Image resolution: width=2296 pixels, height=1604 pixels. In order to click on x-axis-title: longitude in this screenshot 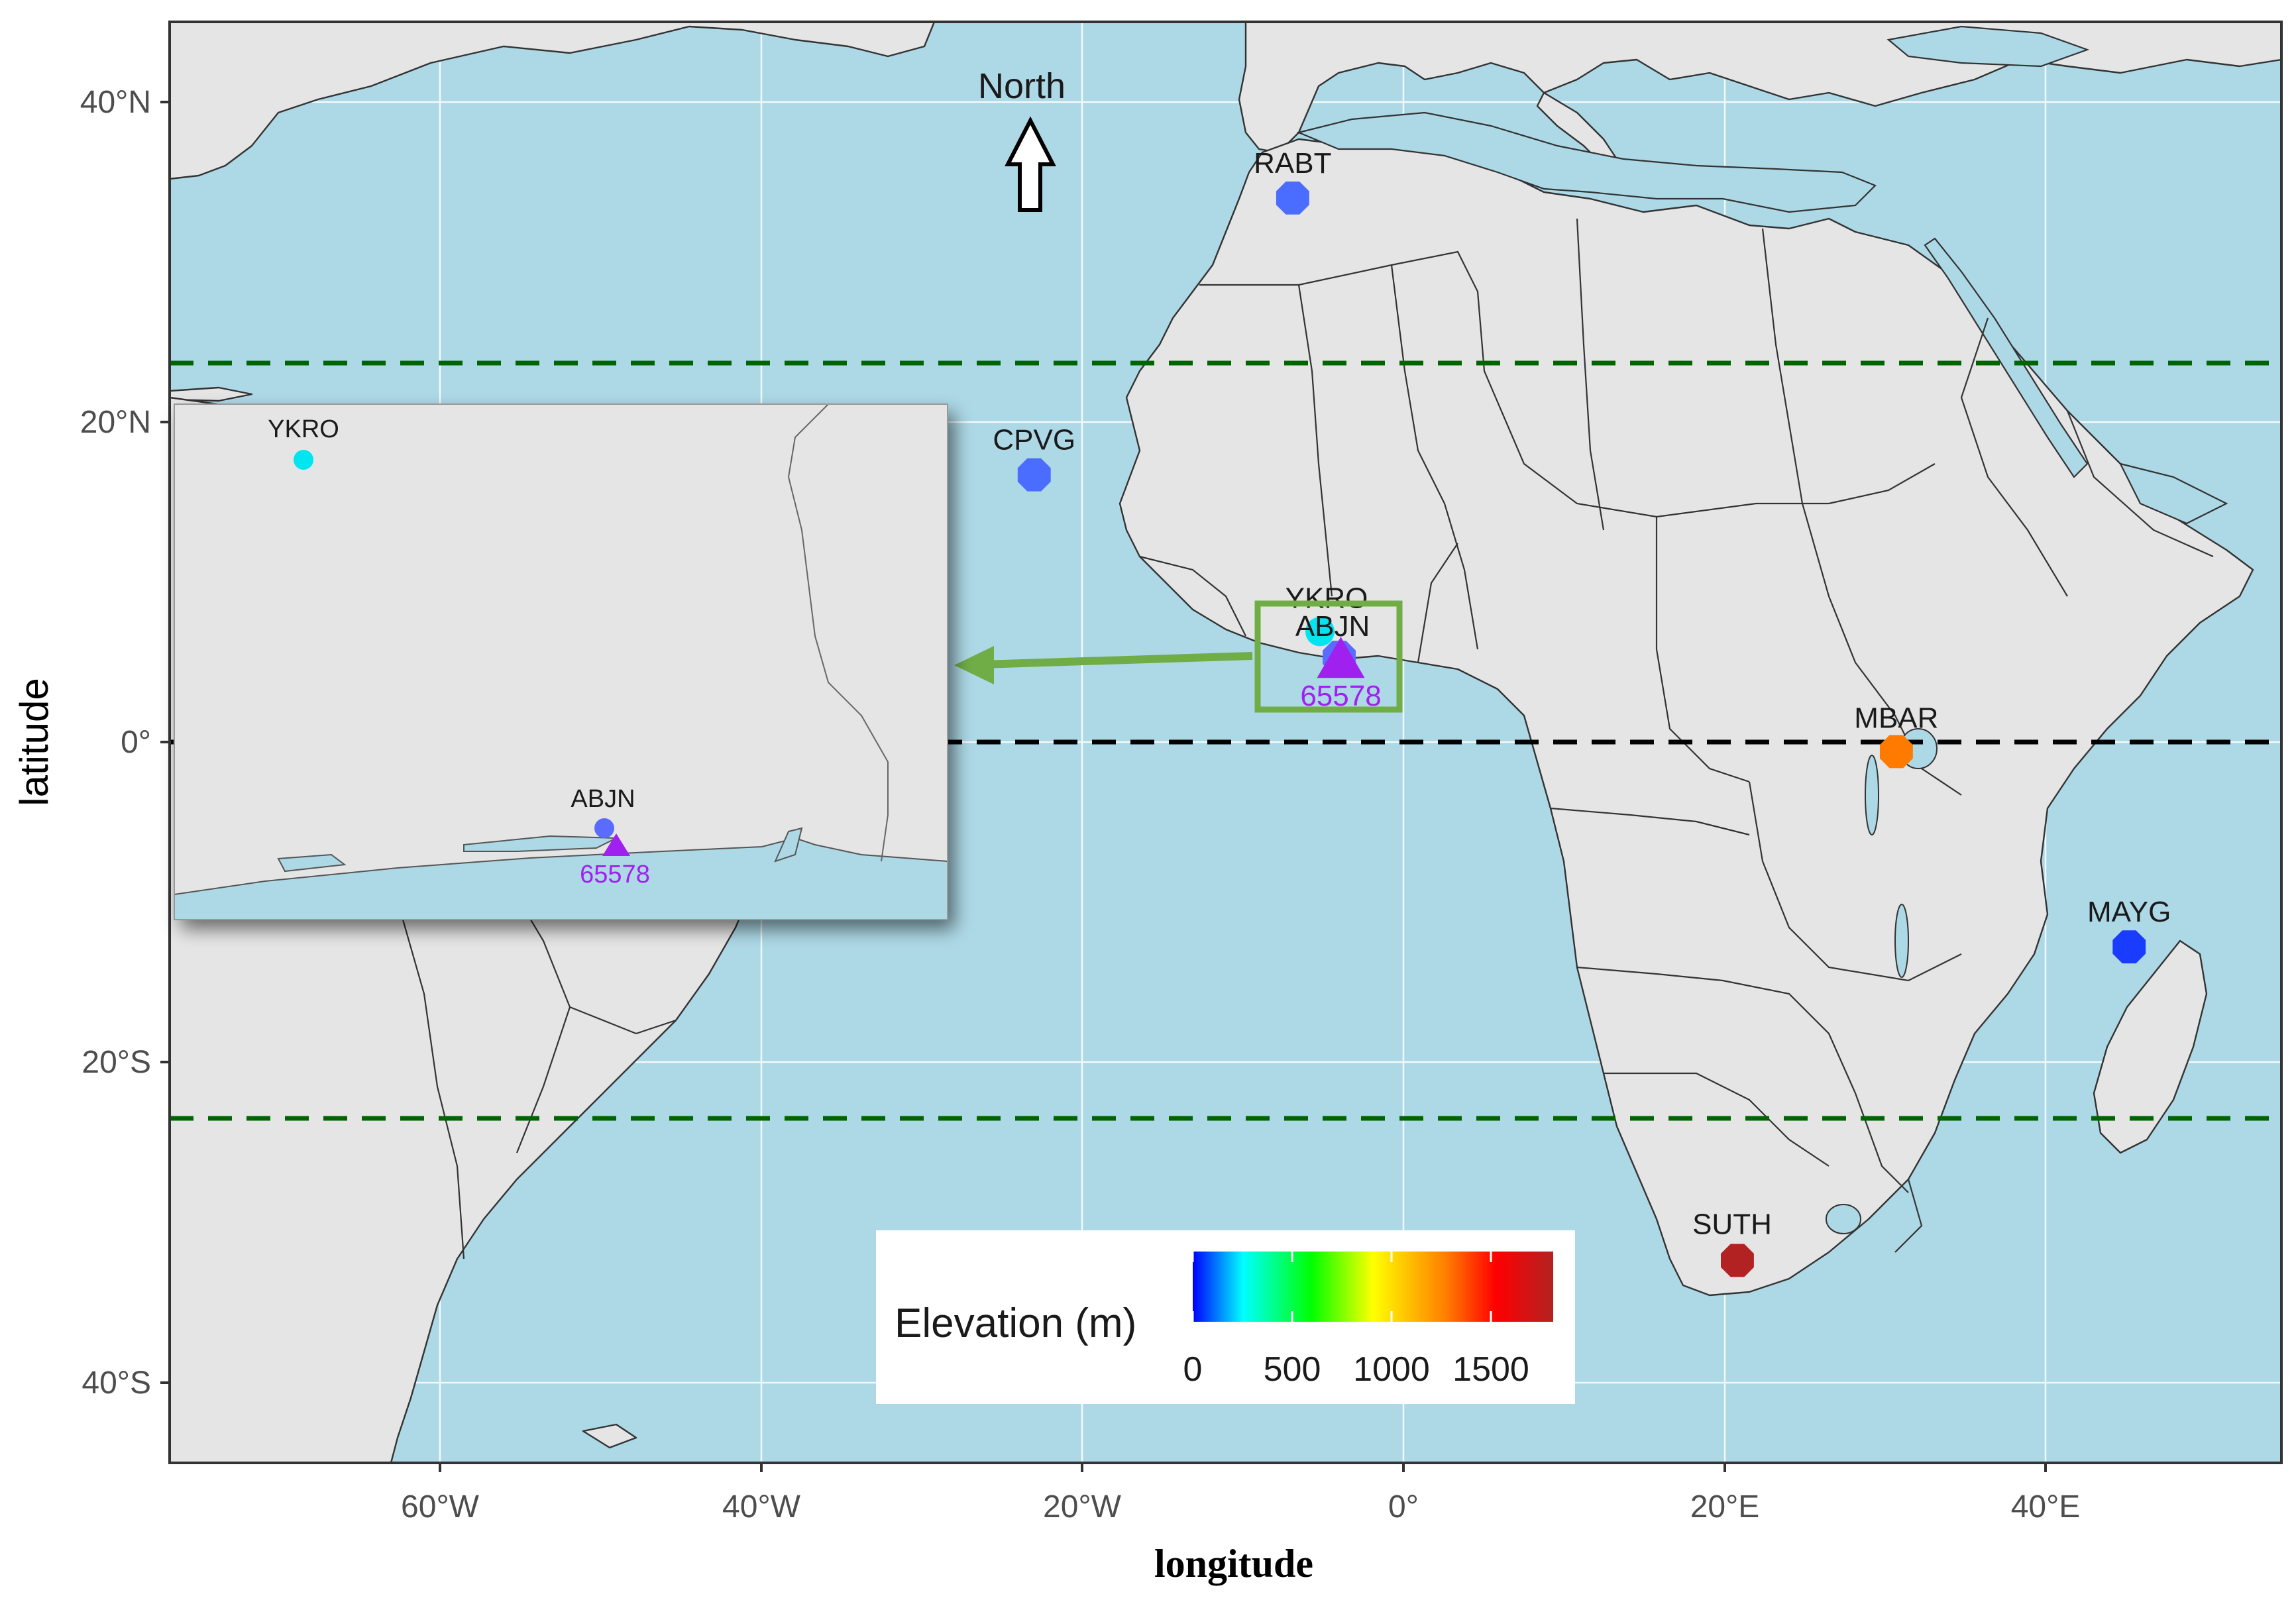, I will do `click(1233, 1563)`.